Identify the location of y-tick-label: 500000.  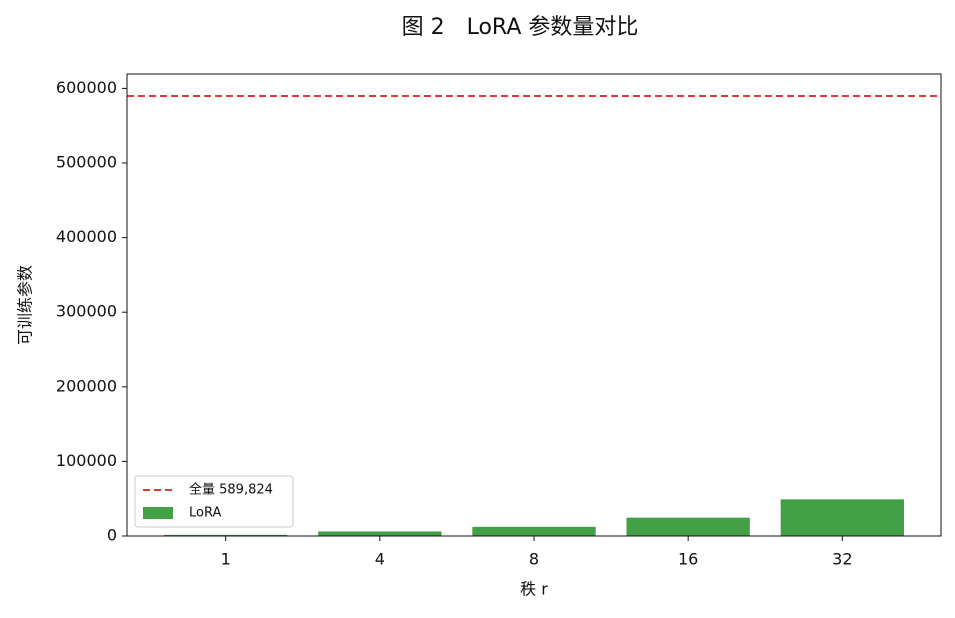
(86, 162).